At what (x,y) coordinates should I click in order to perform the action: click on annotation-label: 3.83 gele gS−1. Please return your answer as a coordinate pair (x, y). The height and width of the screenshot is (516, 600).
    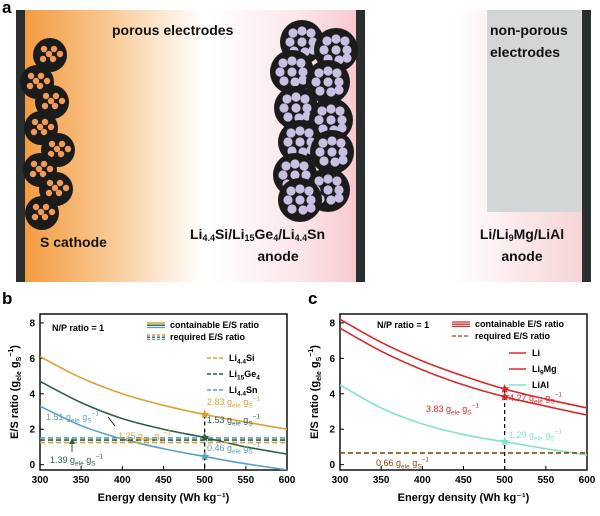
    Looking at the image, I should click on (452, 410).